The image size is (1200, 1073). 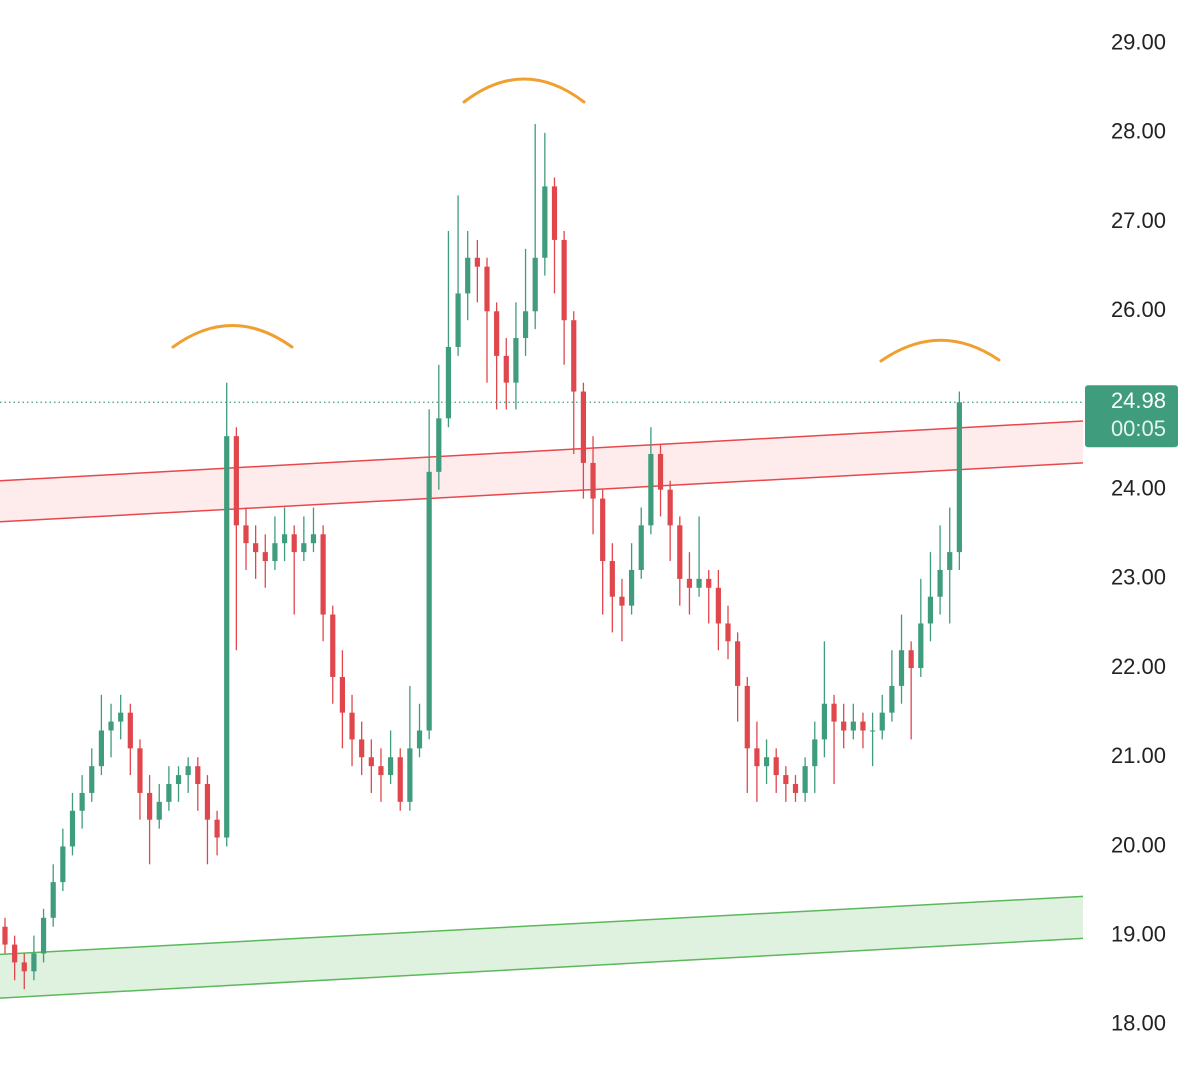 What do you see at coordinates (1138, 131) in the screenshot?
I see `y-tick-label: 28.00` at bounding box center [1138, 131].